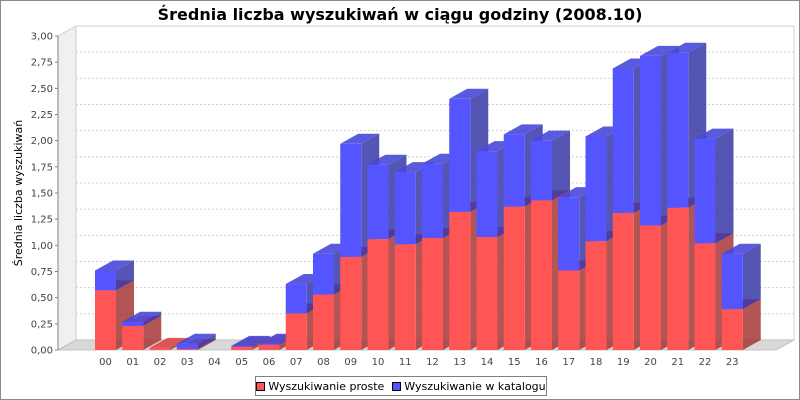  What do you see at coordinates (67, 188) in the screenshot?
I see `plot-side-wall` at bounding box center [67, 188].